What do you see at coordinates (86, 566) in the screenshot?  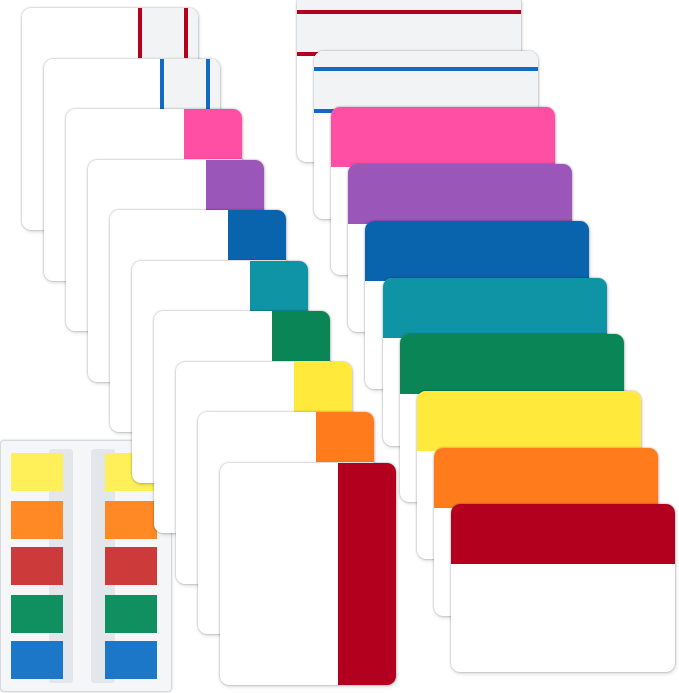 I see `flag-sheet` at bounding box center [86, 566].